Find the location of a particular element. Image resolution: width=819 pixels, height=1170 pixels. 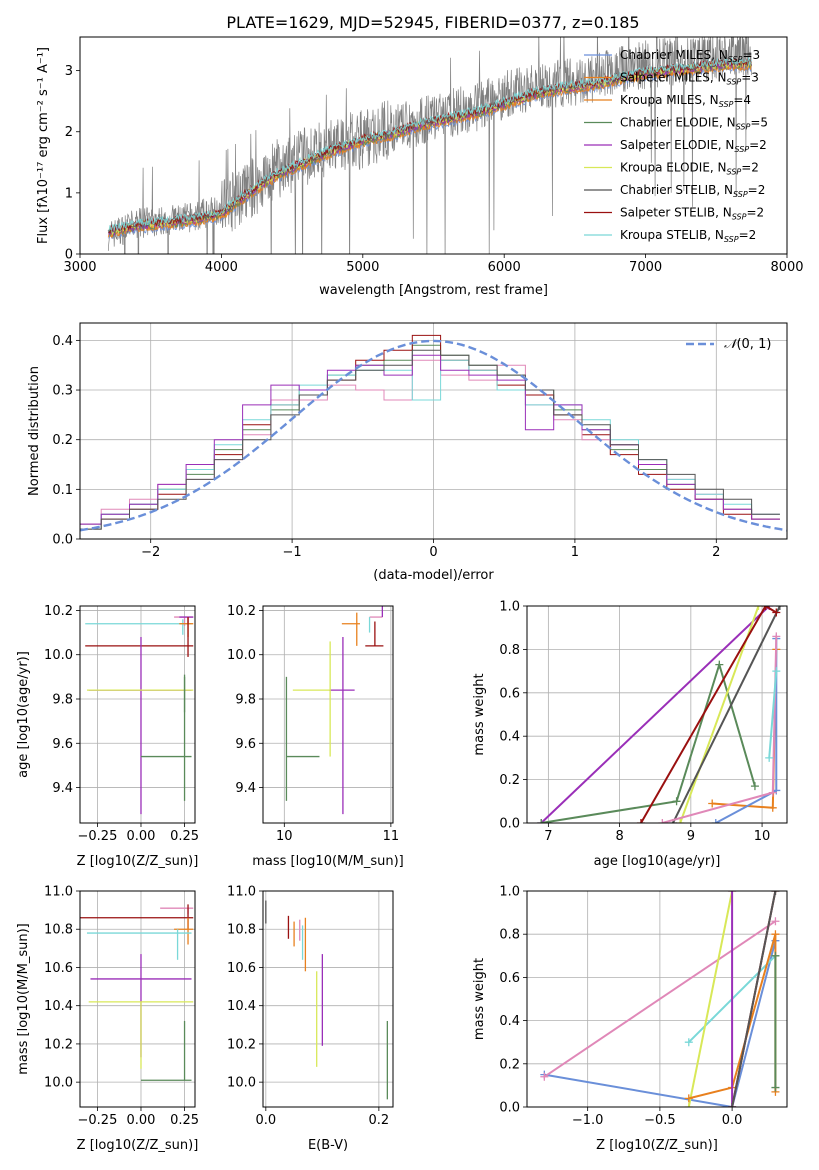

y-tick-label: 2 is located at coordinates (69, 132).